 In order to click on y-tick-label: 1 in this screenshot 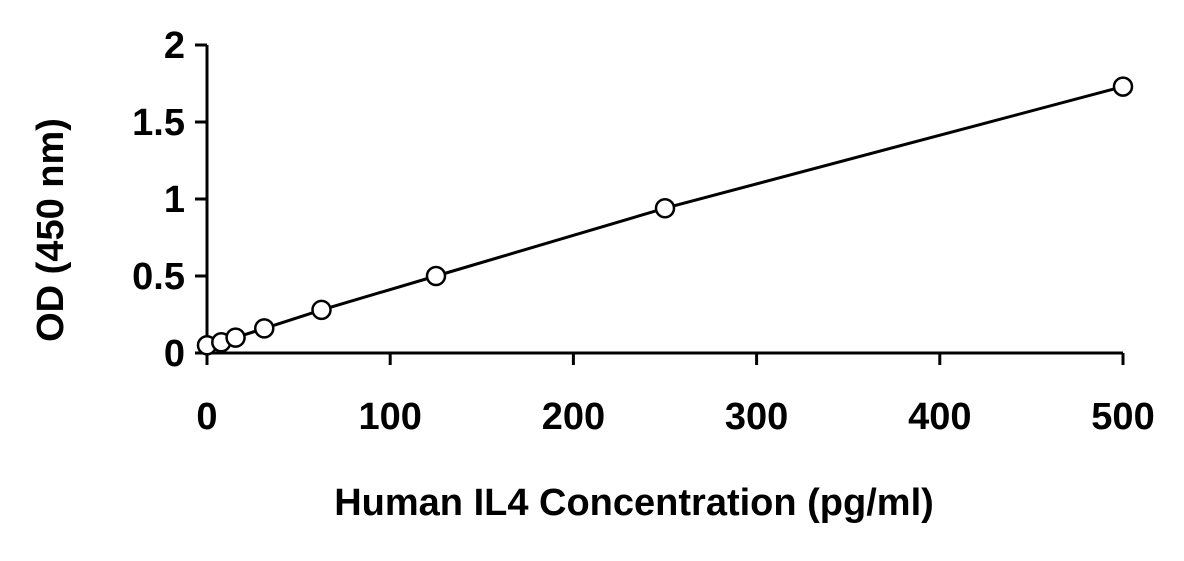, I will do `click(174, 200)`.